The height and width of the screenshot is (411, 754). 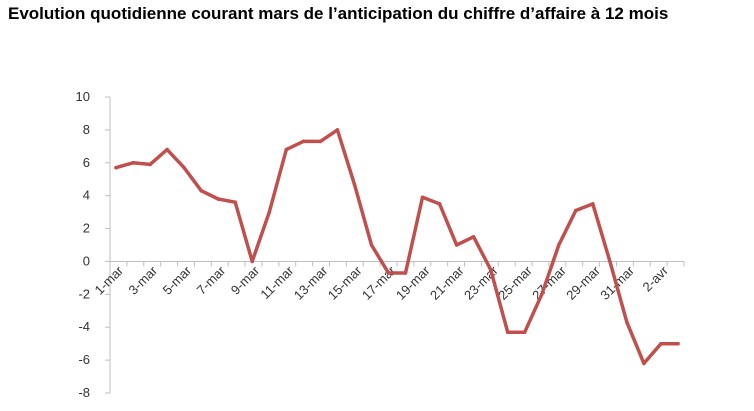 I want to click on y-tick-label: 4, so click(x=86, y=195).